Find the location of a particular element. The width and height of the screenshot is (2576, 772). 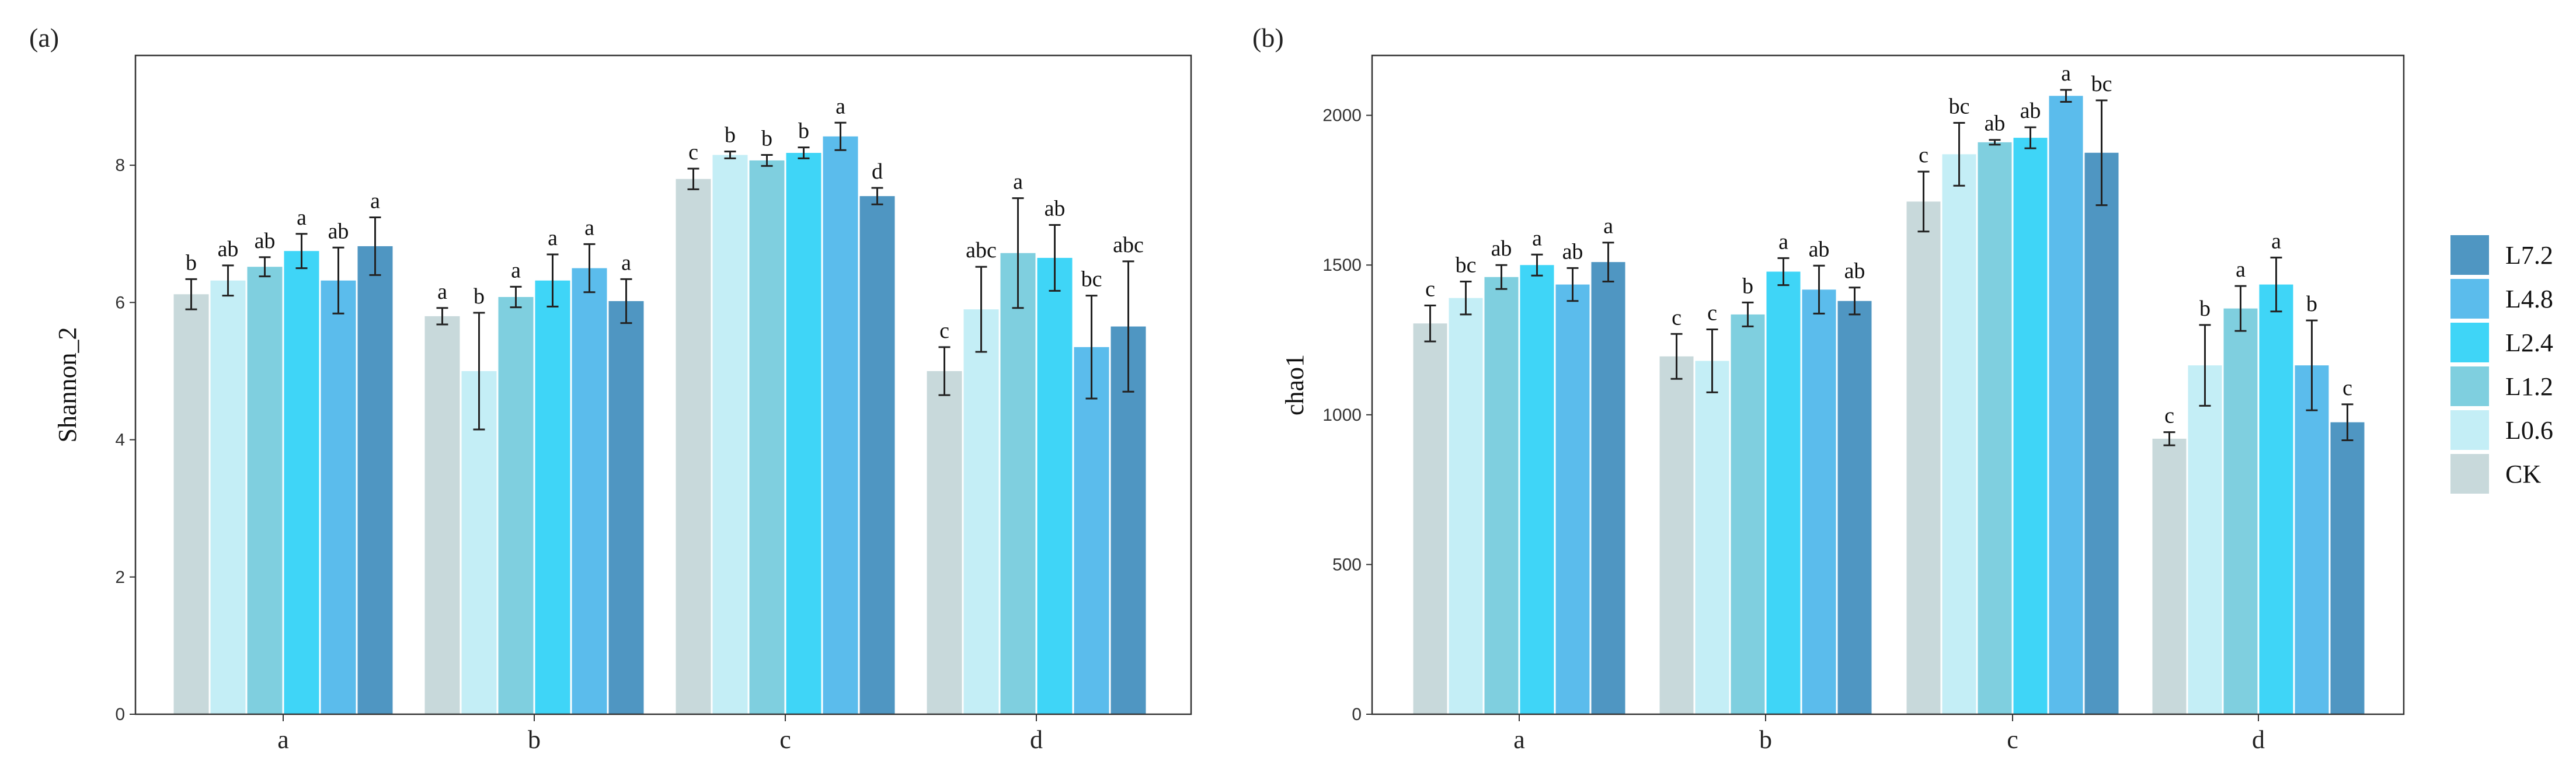

y-tick-label: 1500 is located at coordinates (1342, 266).